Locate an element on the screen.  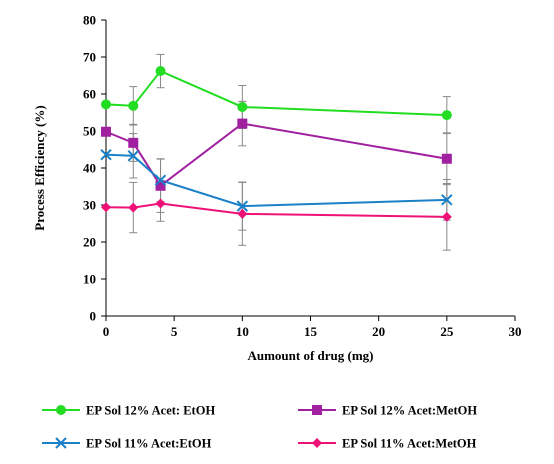
legend-label: EP Sol 12% Acet:MetOH is located at coordinates (409, 411).